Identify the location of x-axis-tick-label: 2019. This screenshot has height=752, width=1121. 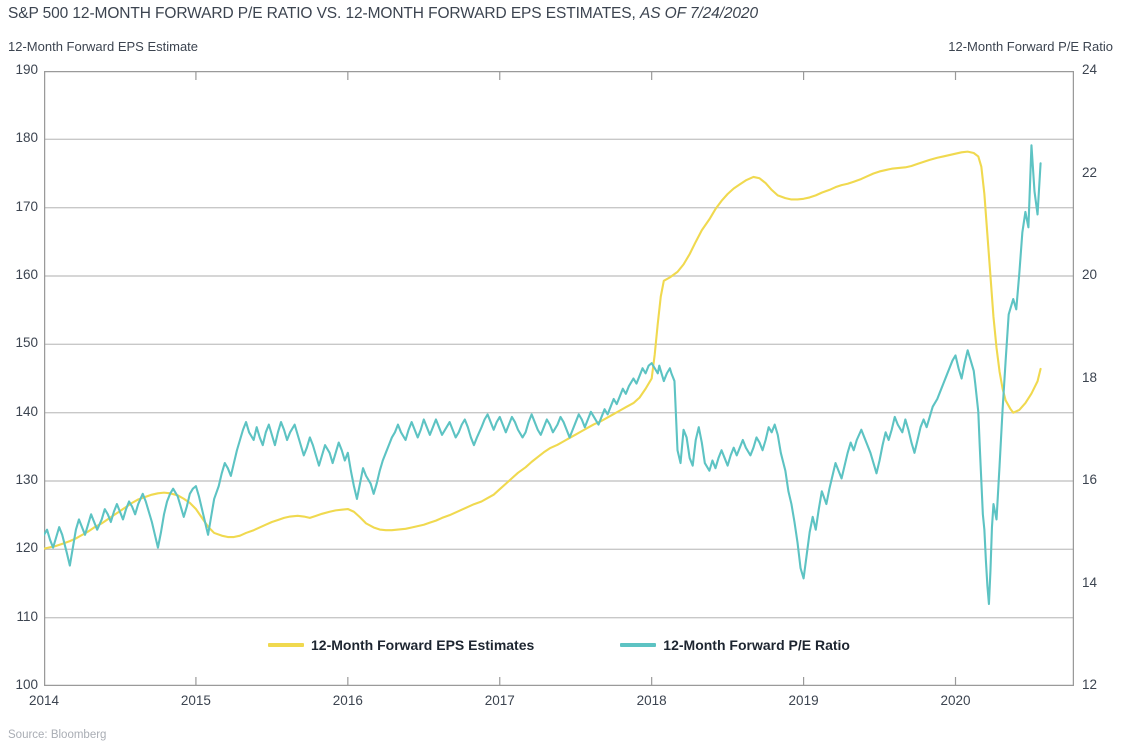
(803, 700).